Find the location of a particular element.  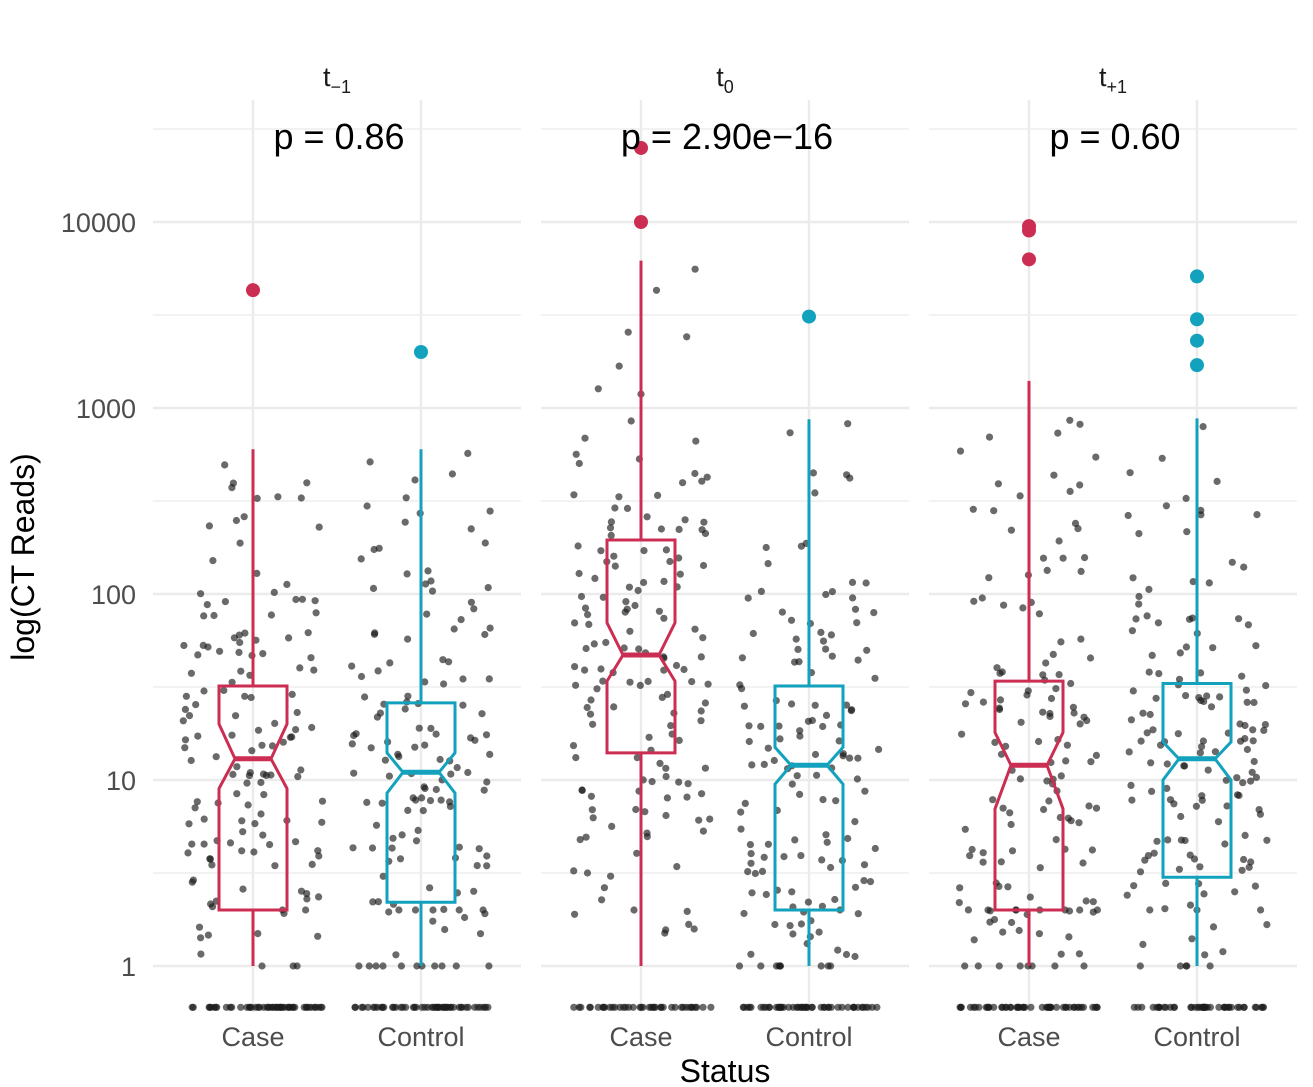

y-axis-title: log(CT Reads) is located at coordinates (23, 556).